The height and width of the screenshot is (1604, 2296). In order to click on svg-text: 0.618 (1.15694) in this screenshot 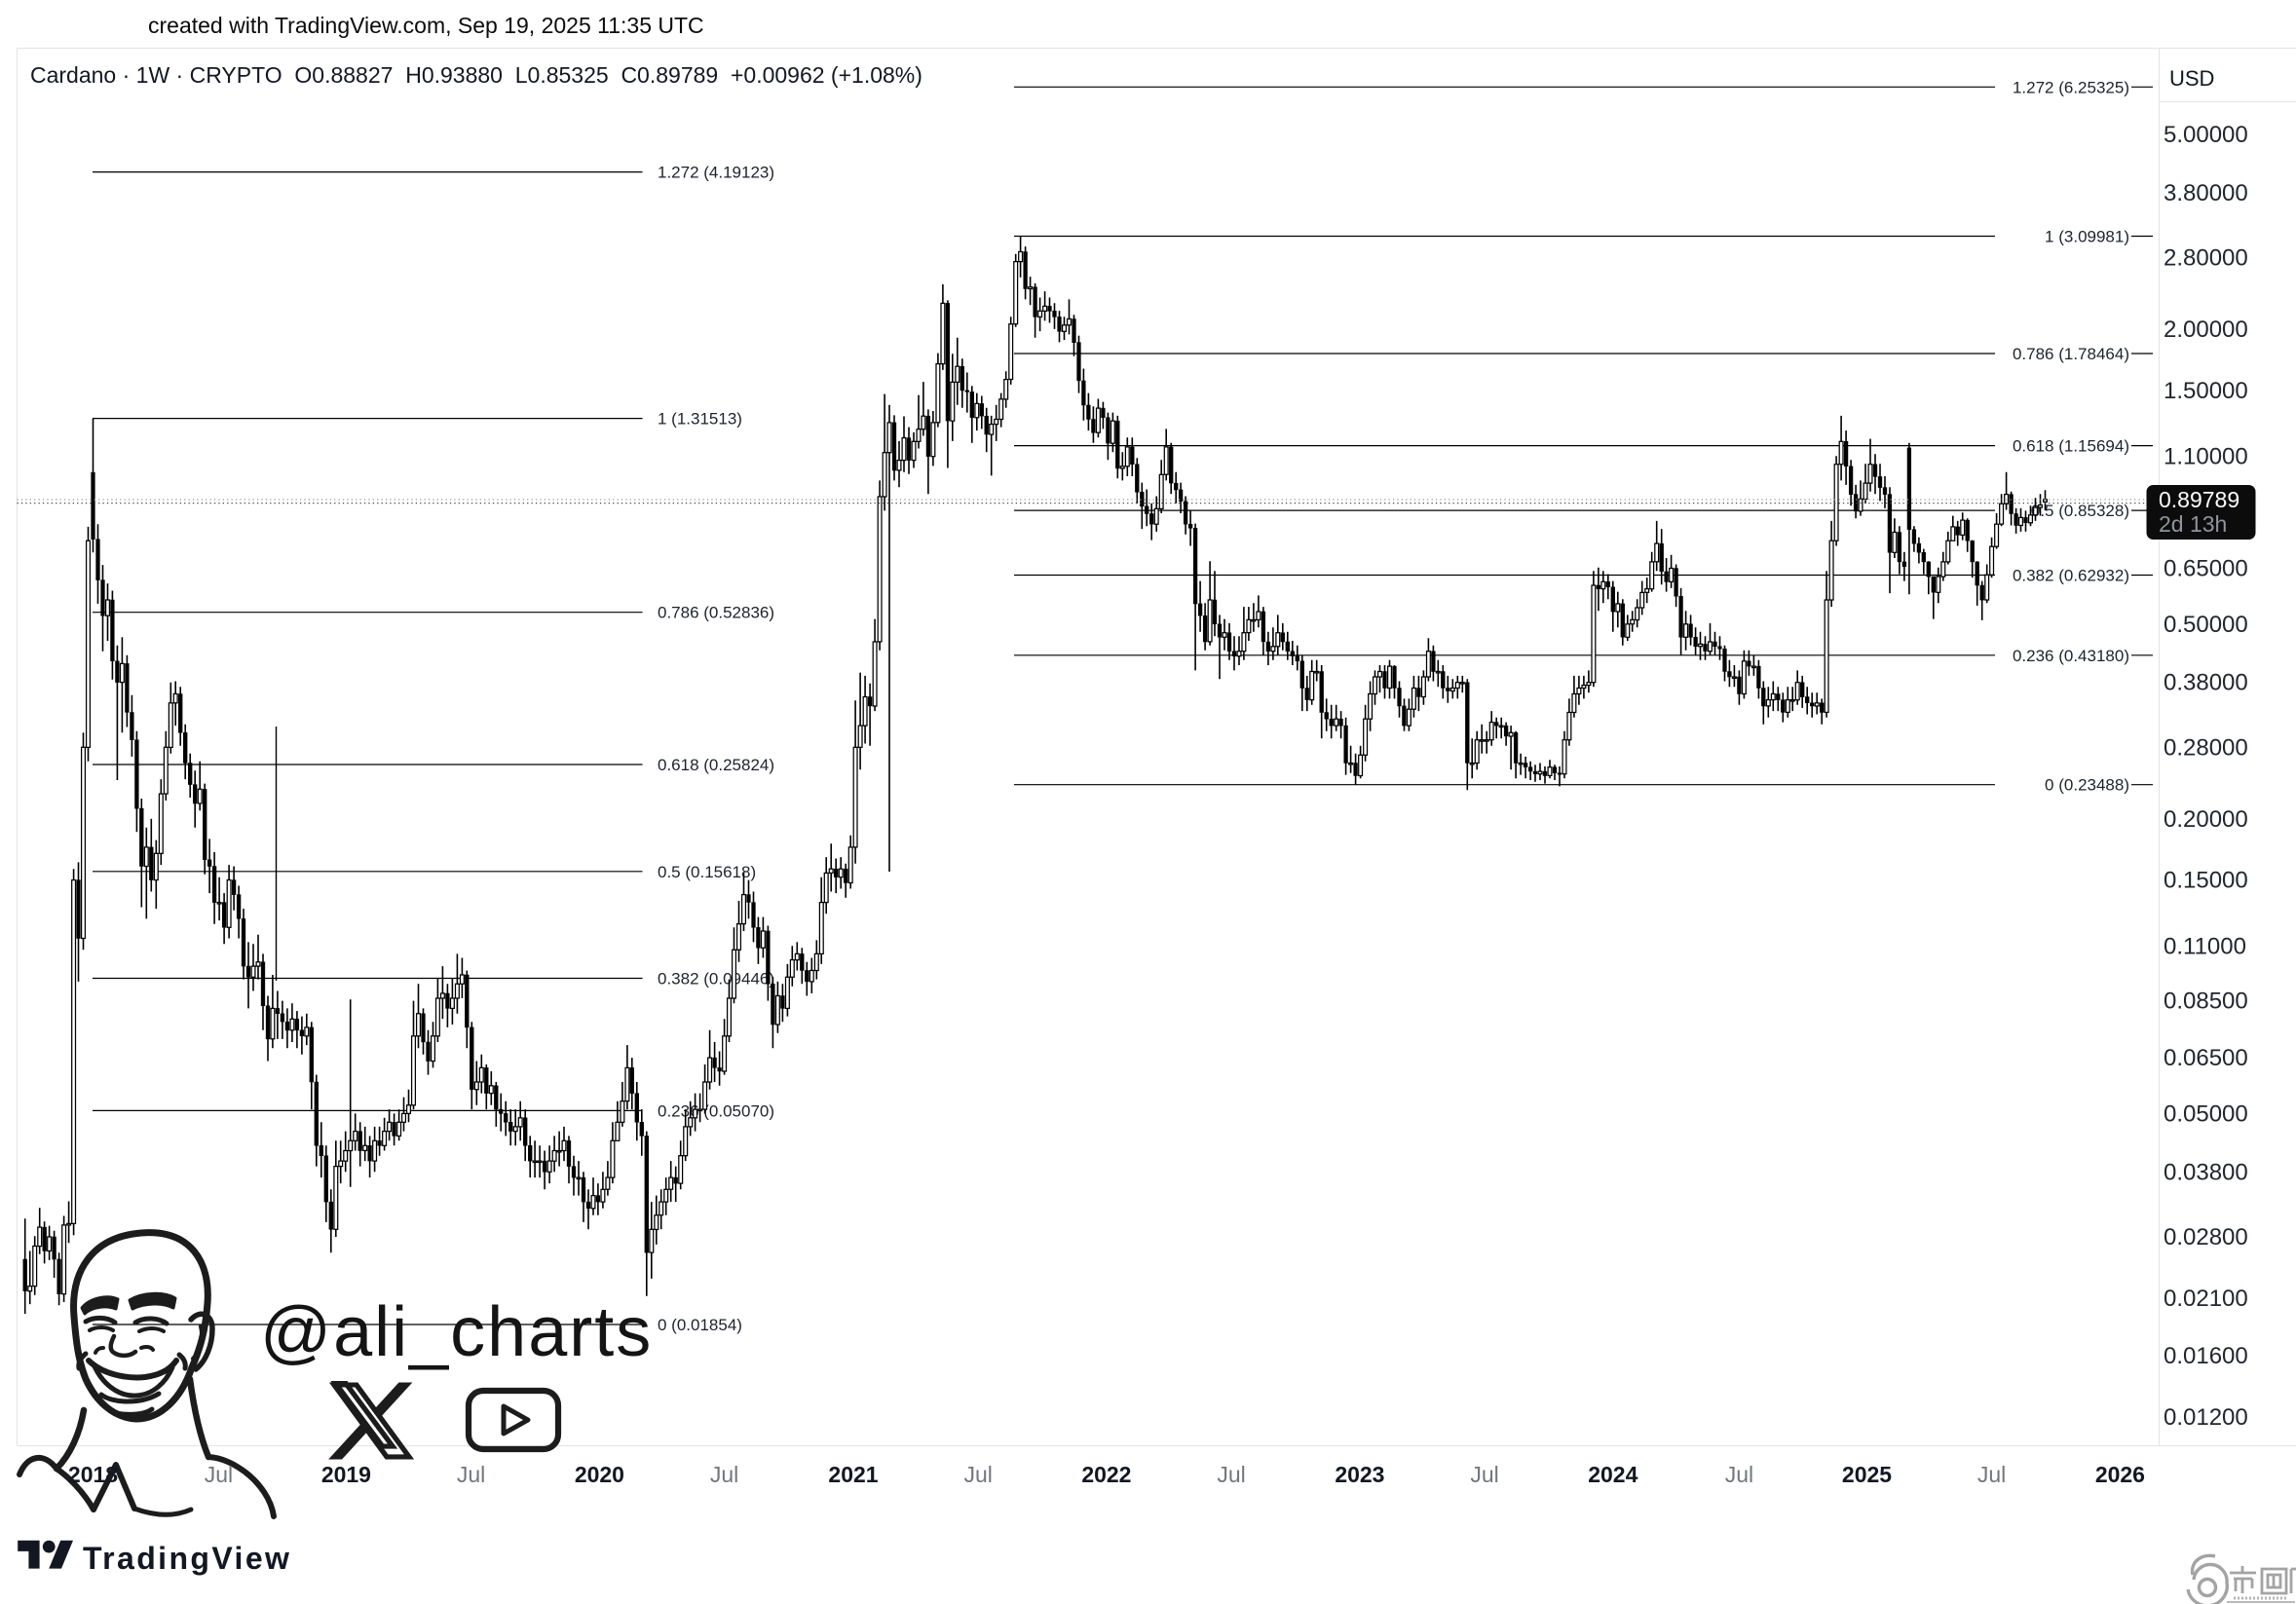, I will do `click(2071, 446)`.